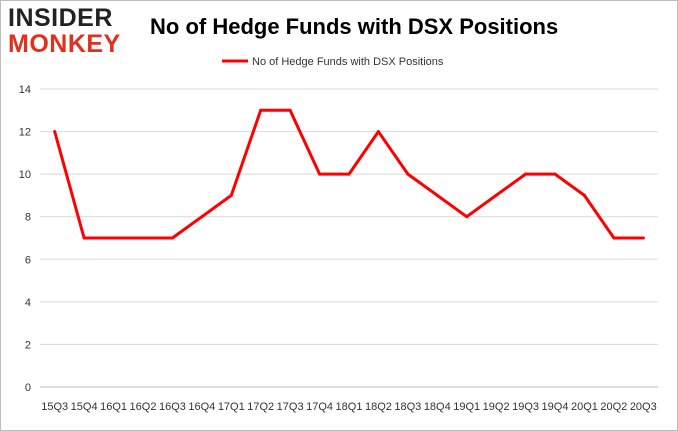 Image resolution: width=678 pixels, height=431 pixels. What do you see at coordinates (201, 407) in the screenshot?
I see `x-tick-label: 16Q4` at bounding box center [201, 407].